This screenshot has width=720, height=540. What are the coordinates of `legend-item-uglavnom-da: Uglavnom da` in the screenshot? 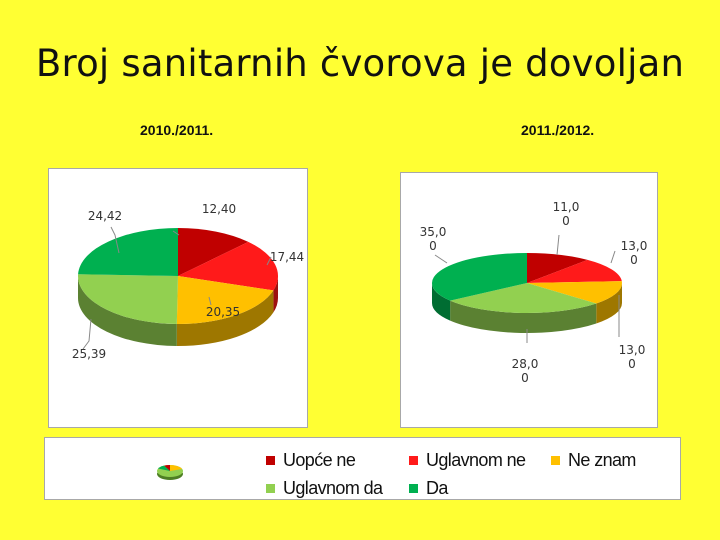 It's located at (324, 488).